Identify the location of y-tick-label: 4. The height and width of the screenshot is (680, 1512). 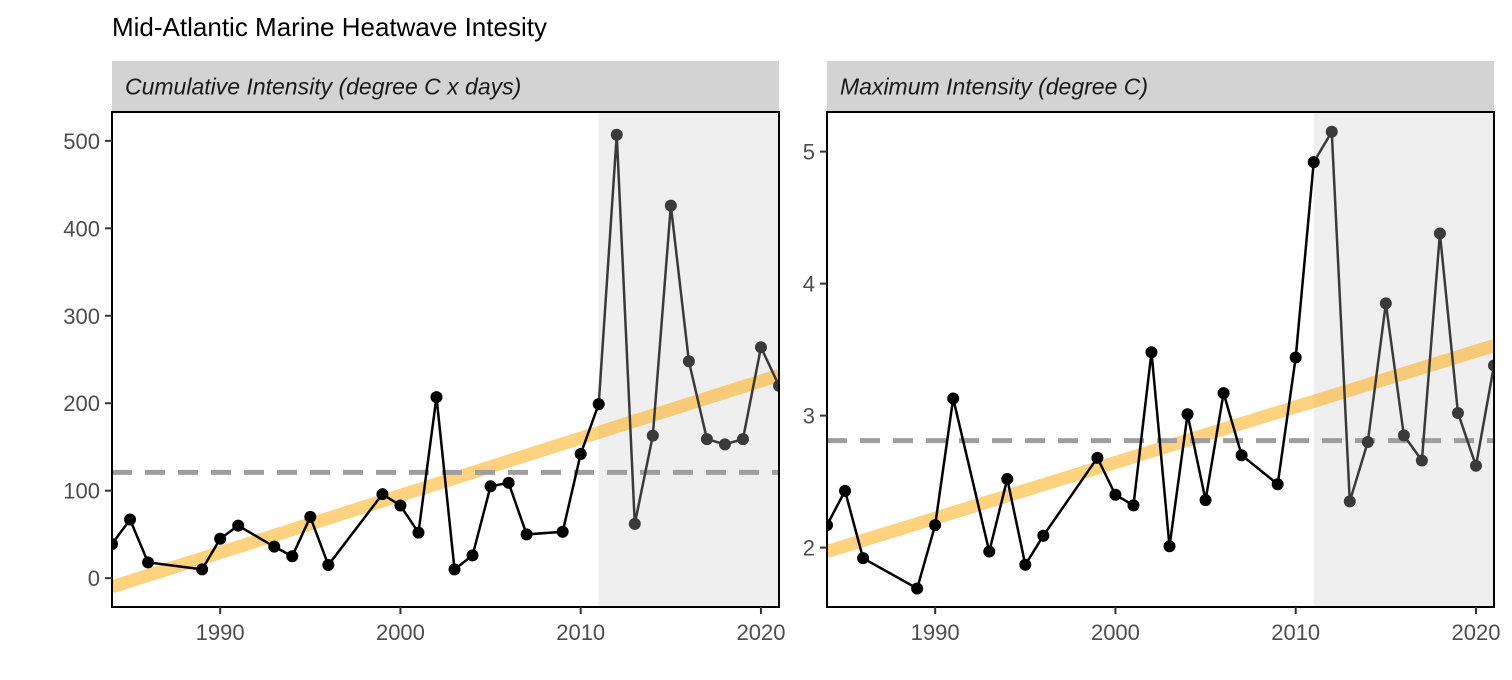
(809, 284).